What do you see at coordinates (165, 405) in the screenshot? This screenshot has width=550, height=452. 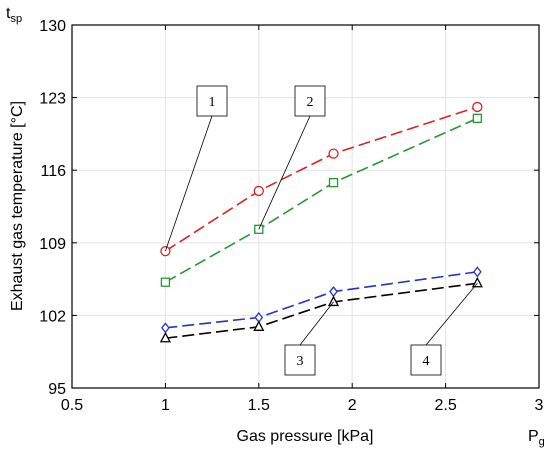 I see `x-tick-label-1: 1` at bounding box center [165, 405].